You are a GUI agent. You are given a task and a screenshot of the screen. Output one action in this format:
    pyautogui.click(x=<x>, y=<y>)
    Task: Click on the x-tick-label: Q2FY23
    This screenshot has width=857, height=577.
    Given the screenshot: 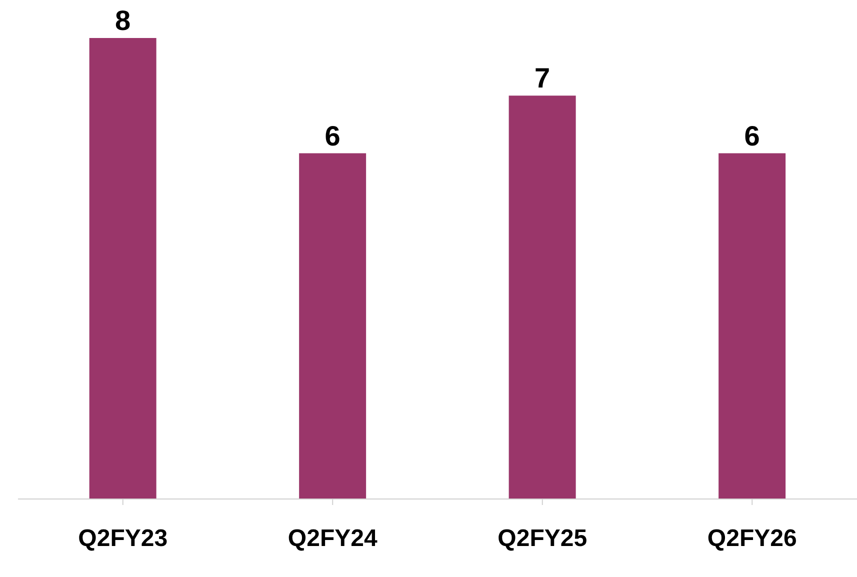 What is the action you would take?
    pyautogui.click(x=123, y=538)
    